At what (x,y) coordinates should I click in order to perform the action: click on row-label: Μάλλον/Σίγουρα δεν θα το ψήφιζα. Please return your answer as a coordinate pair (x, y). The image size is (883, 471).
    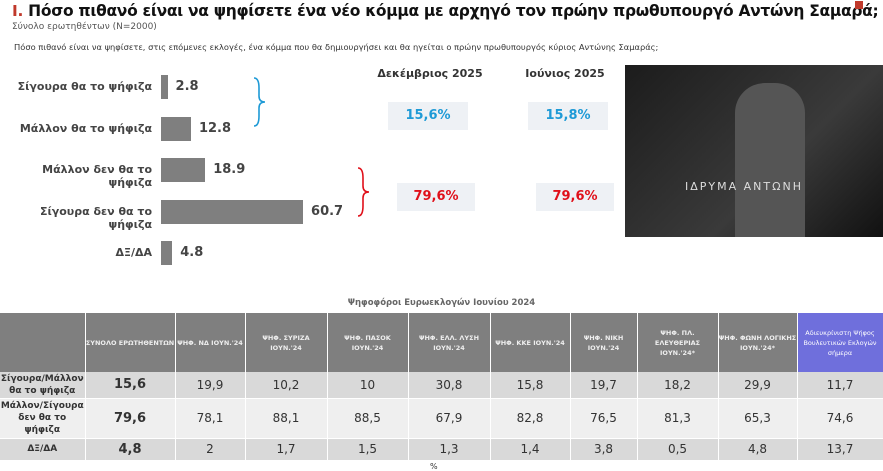
    Looking at the image, I should click on (43, 418).